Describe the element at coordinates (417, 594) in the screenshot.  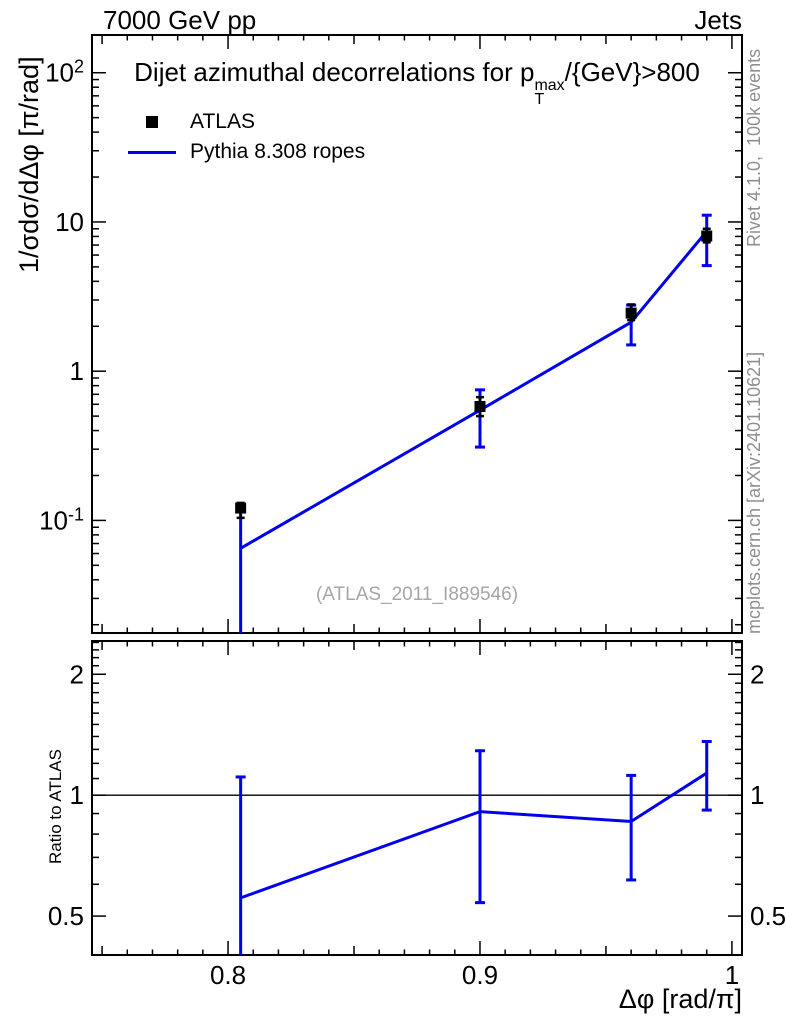
I see `analysis-id-watermark: (ATLAS_2011_I889546)` at that location.